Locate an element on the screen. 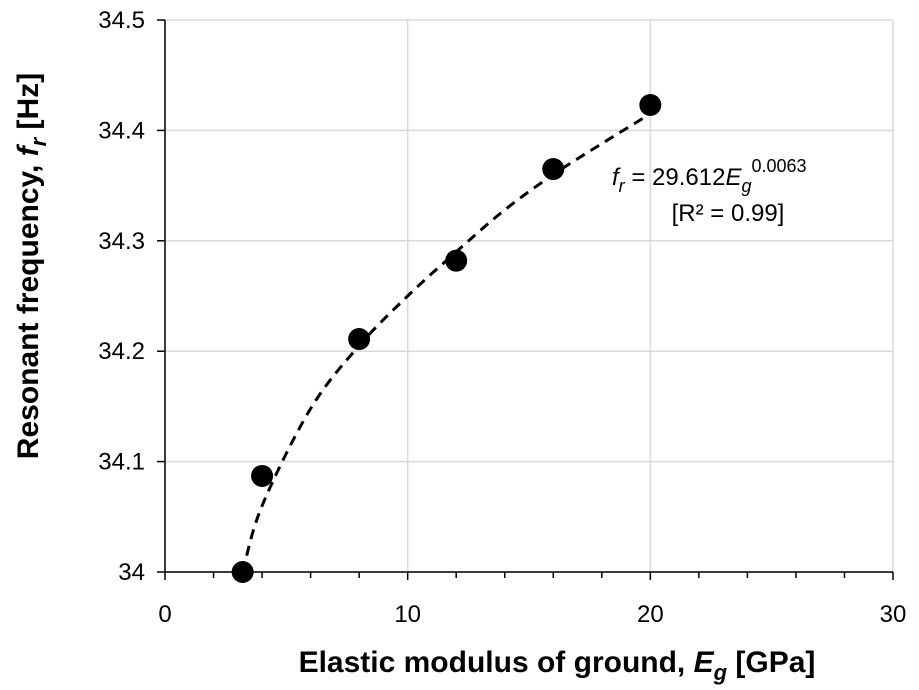 The image size is (919, 690). axis-label-part: Resonant frequency, is located at coordinates (28, 307).